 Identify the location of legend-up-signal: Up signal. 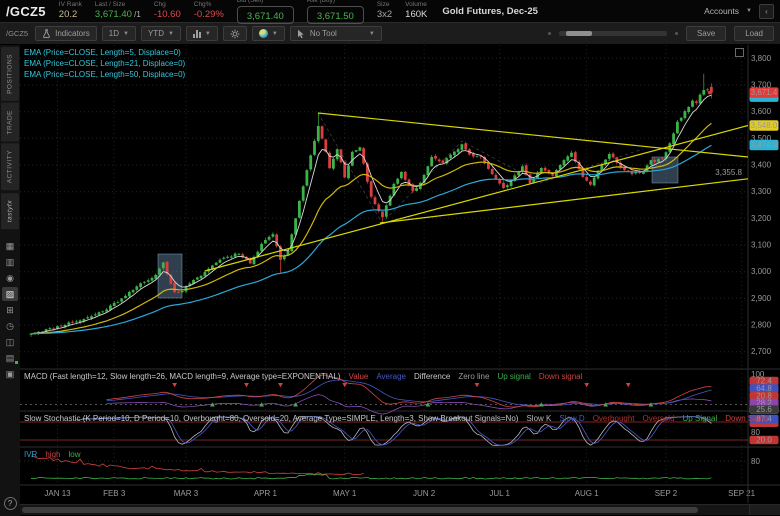
(514, 376).